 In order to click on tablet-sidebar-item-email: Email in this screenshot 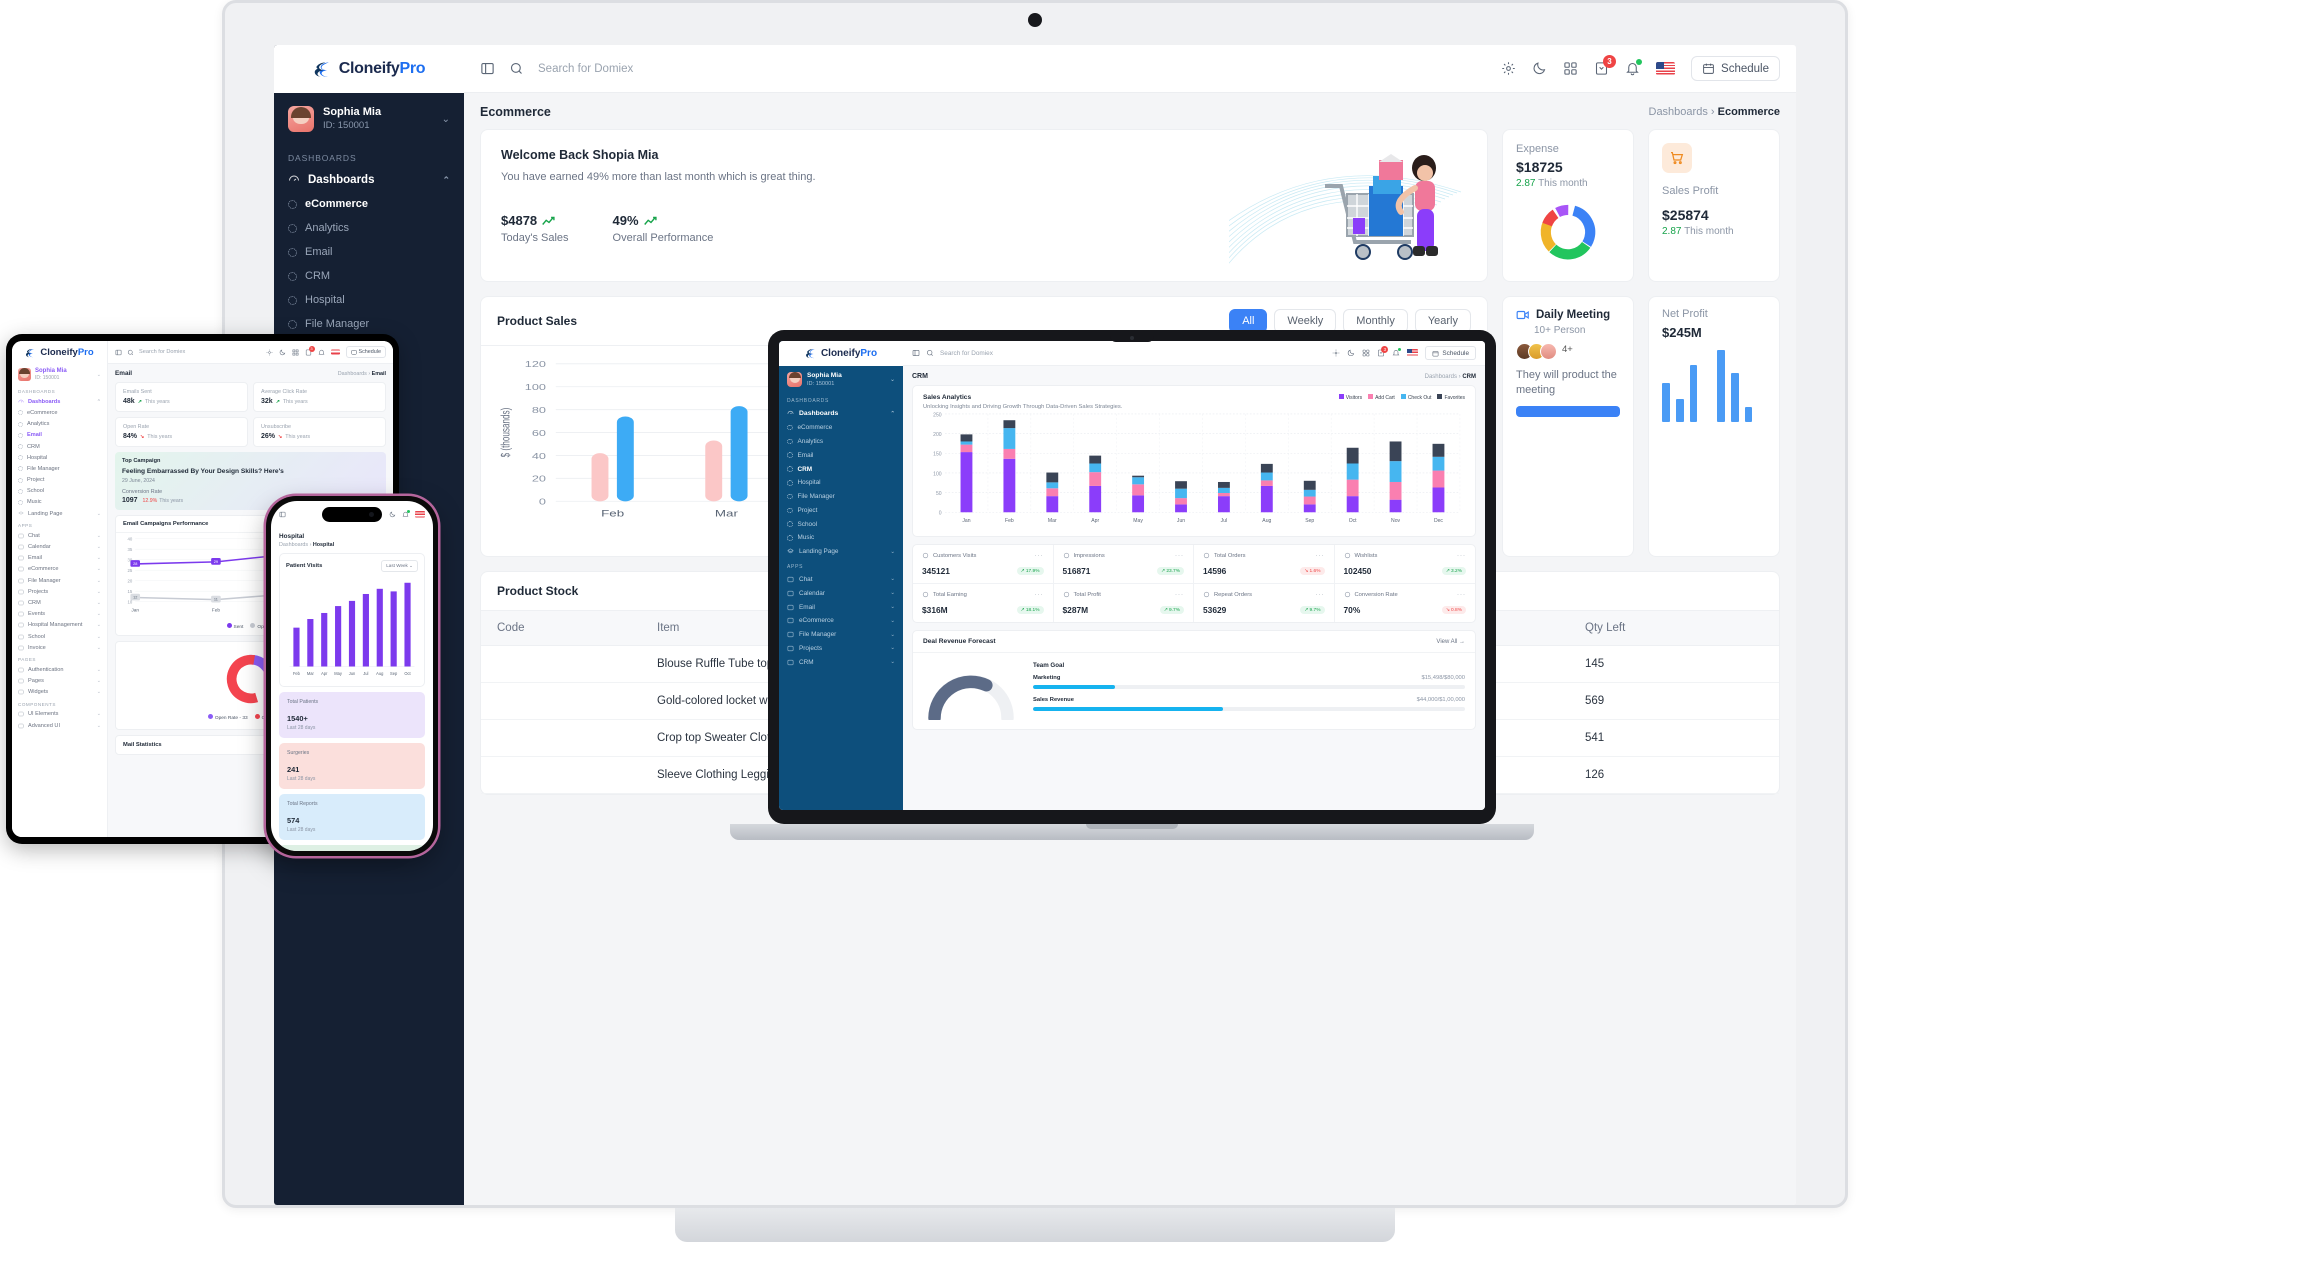, I will do `click(59, 435)`.